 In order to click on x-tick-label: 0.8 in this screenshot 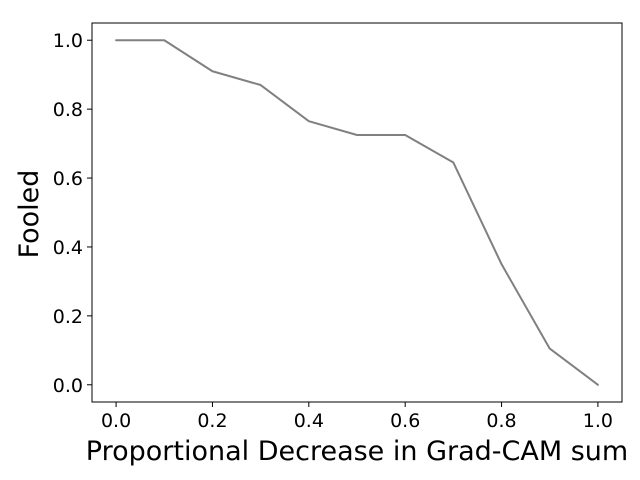, I will do `click(501, 421)`.